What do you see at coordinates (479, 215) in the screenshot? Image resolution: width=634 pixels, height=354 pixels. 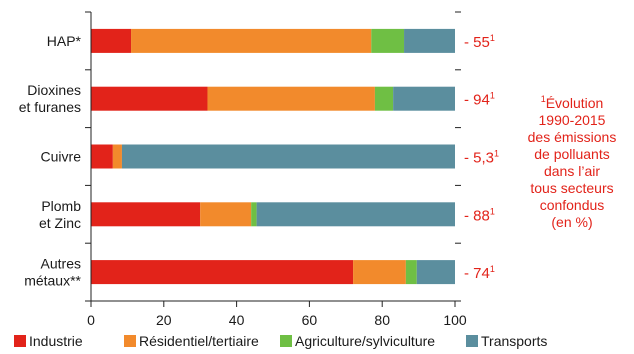 I see `evolution-label: - 881` at bounding box center [479, 215].